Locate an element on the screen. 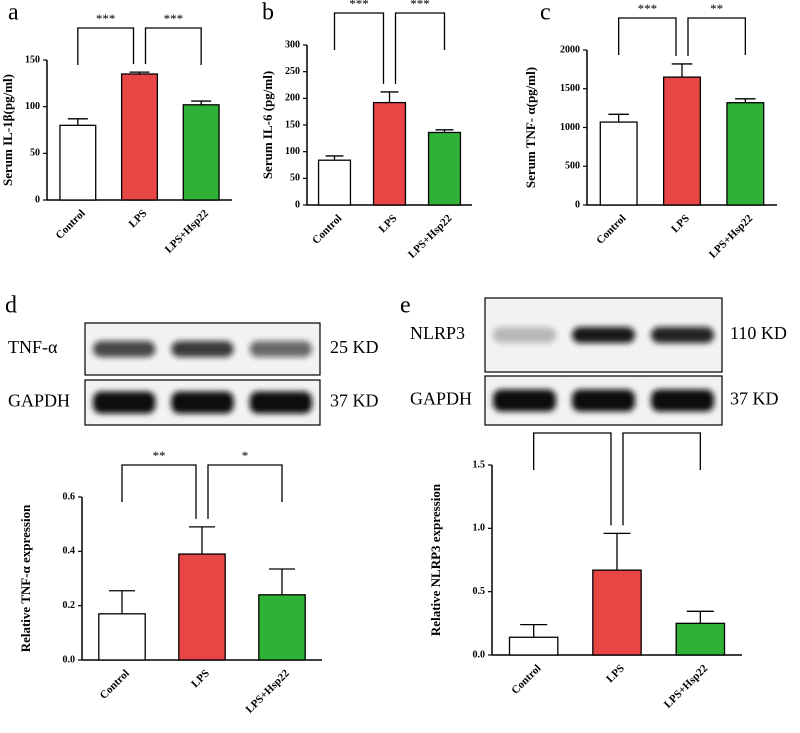 Image resolution: width=800 pixels, height=733 pixels. y-tick-label: 2000 is located at coordinates (570, 49).